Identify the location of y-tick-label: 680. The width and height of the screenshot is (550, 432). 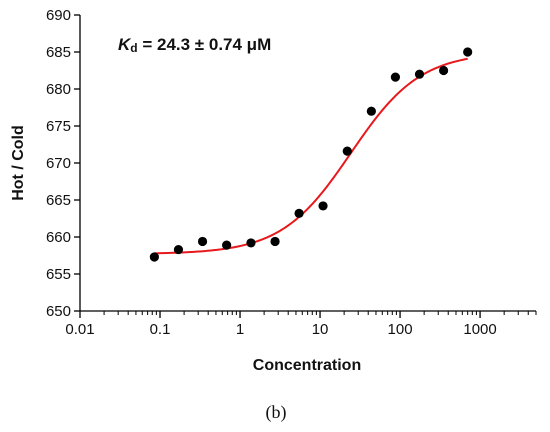
(58, 89).